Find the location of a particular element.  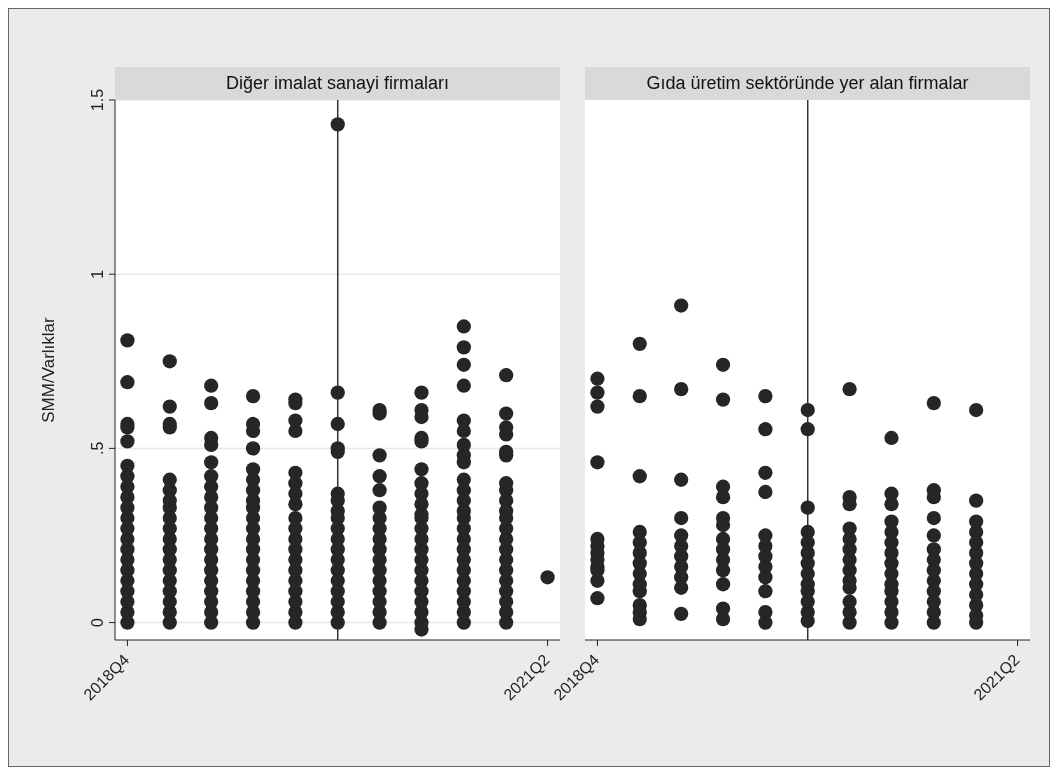

chart-title: Diğer imalat sanayi firmaları is located at coordinates (337, 83).